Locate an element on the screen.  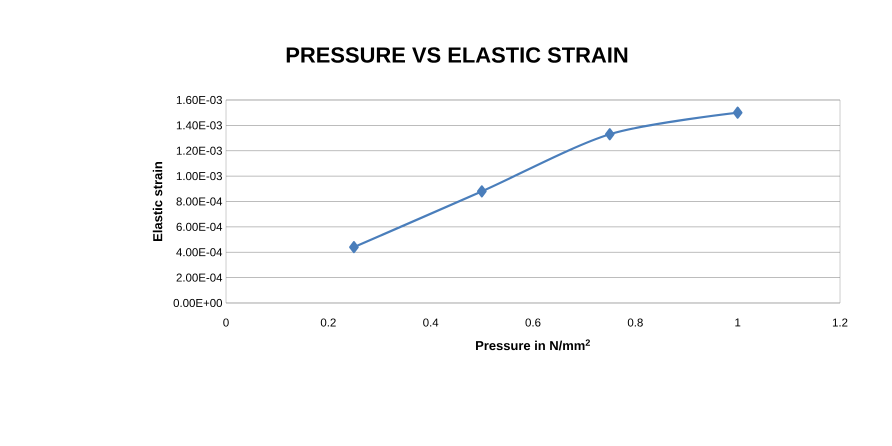
x-axis-title: Pressure in N/mm$^{2}$ is located at coordinates (533, 344).